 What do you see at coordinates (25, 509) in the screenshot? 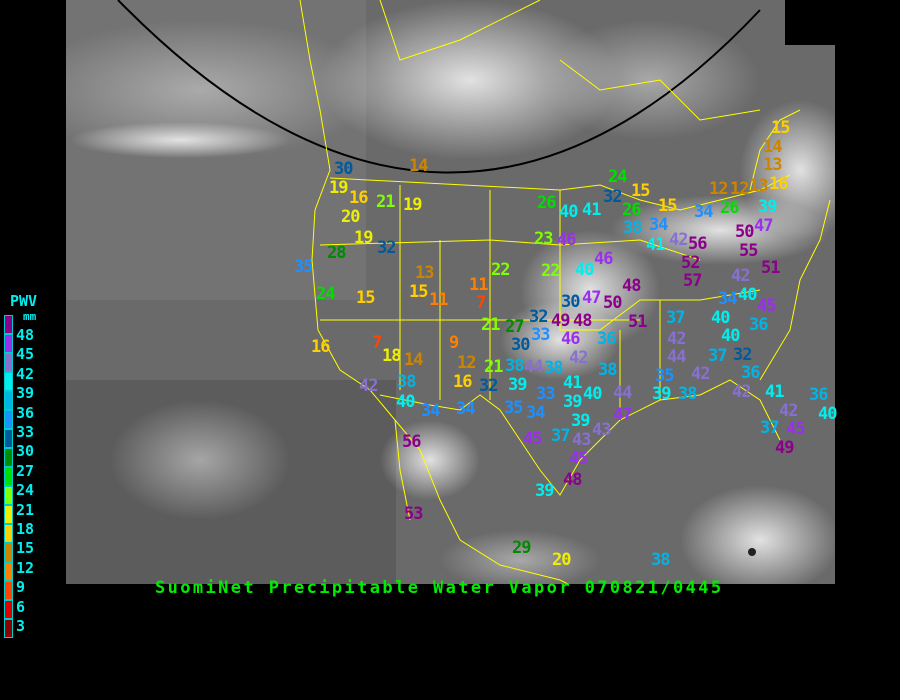
I see `legend-label: 21` at bounding box center [25, 509].